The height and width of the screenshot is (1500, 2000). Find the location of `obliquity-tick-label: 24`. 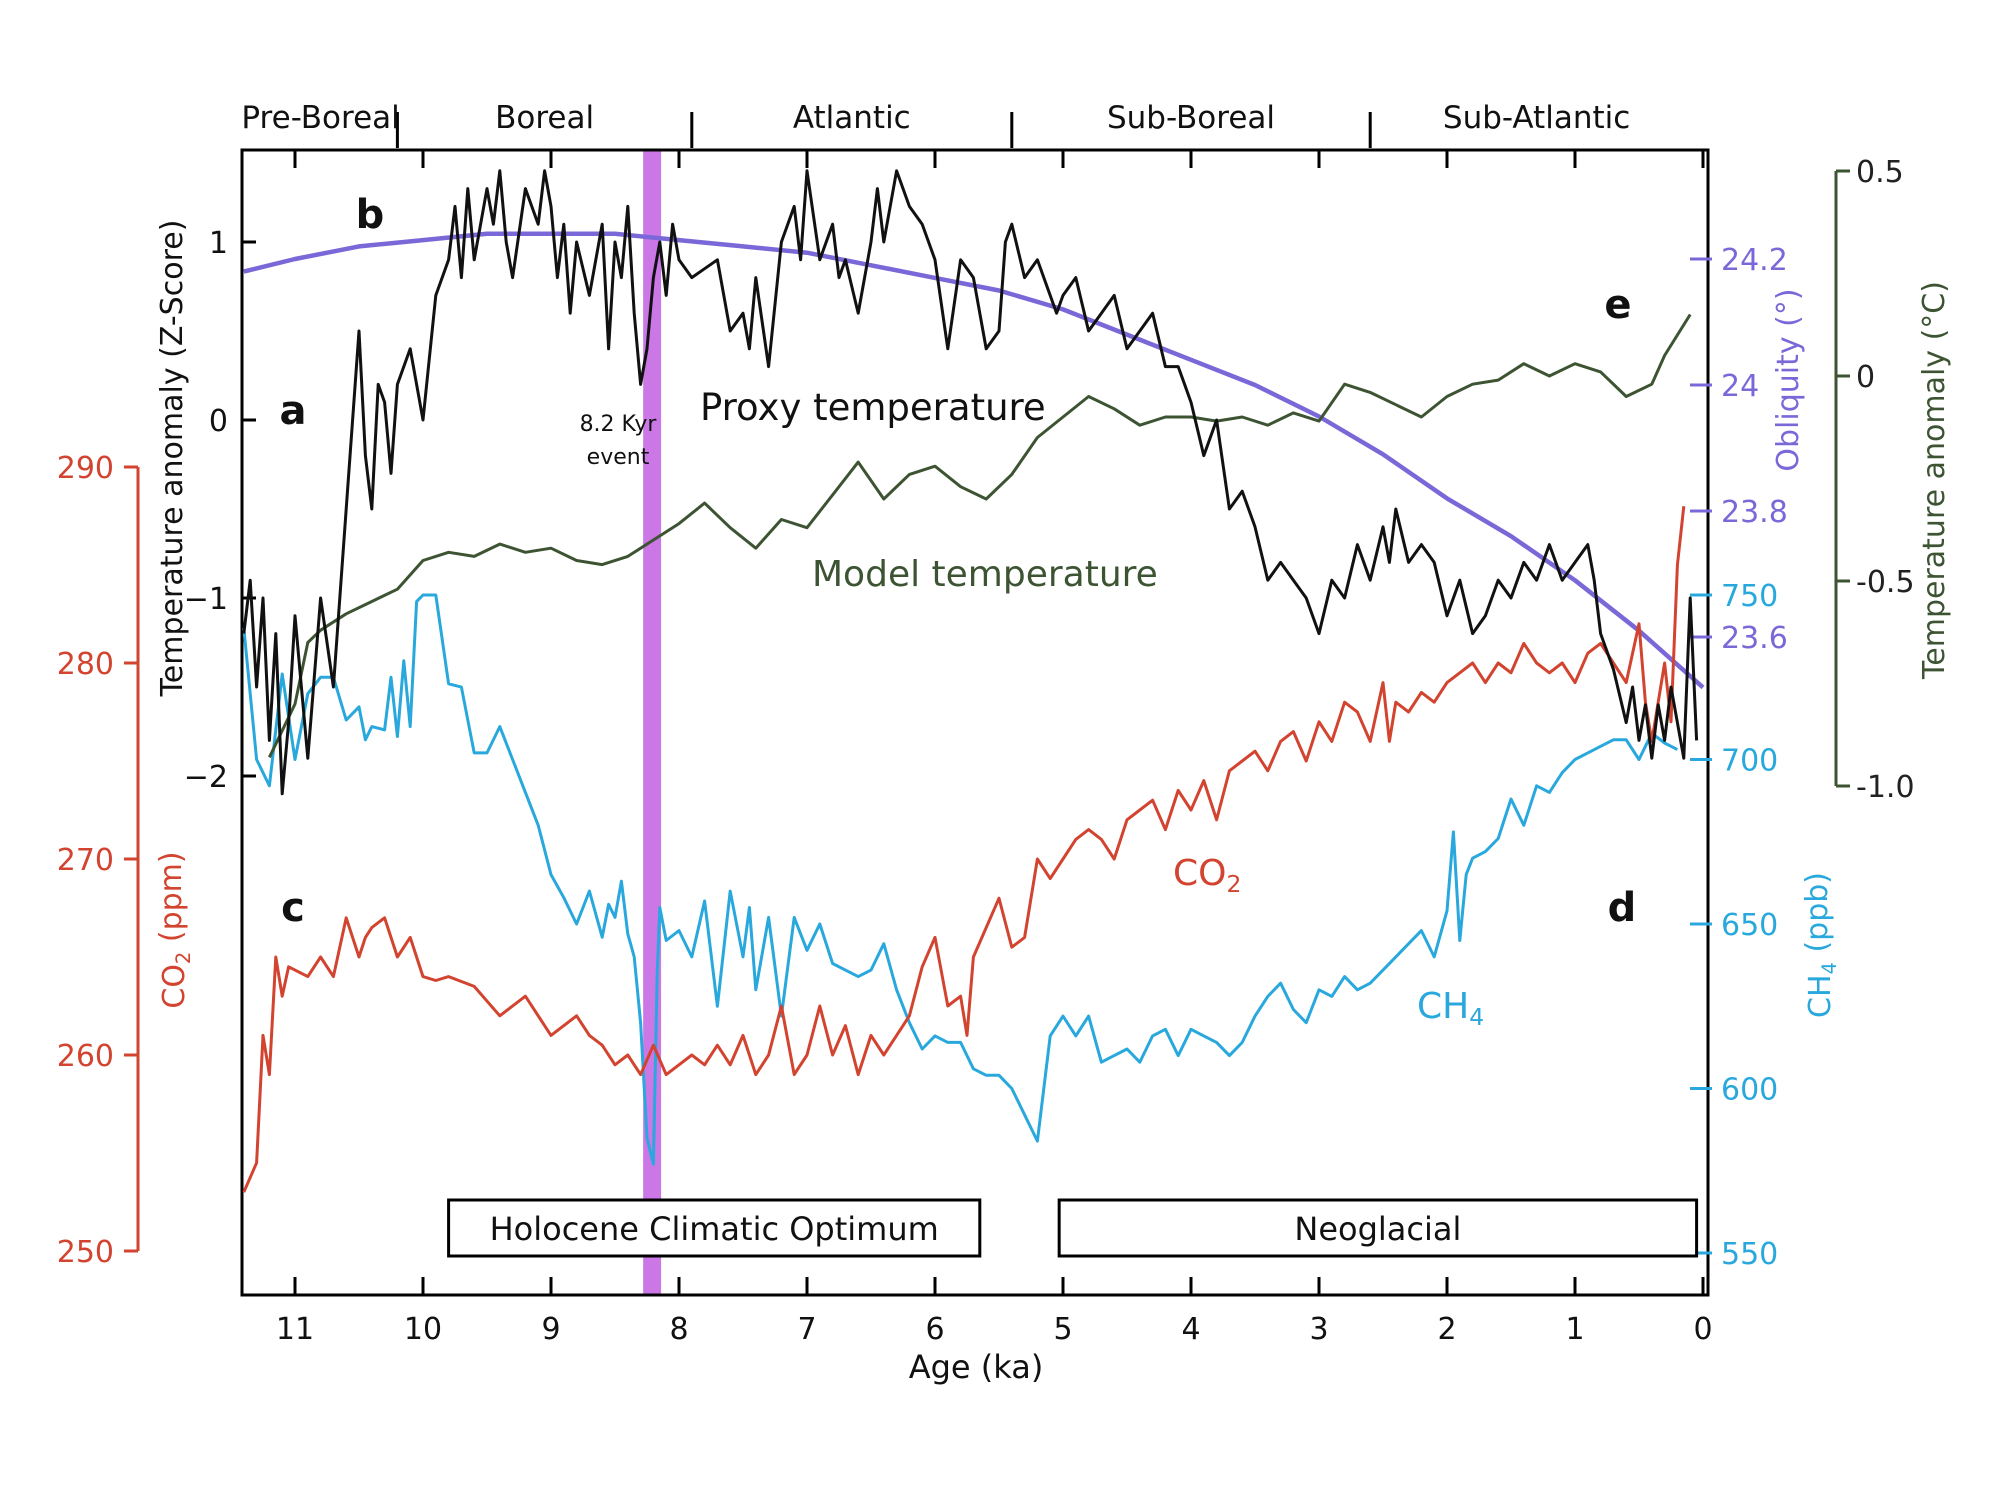

obliquity-tick-label: 24 is located at coordinates (1740, 386).